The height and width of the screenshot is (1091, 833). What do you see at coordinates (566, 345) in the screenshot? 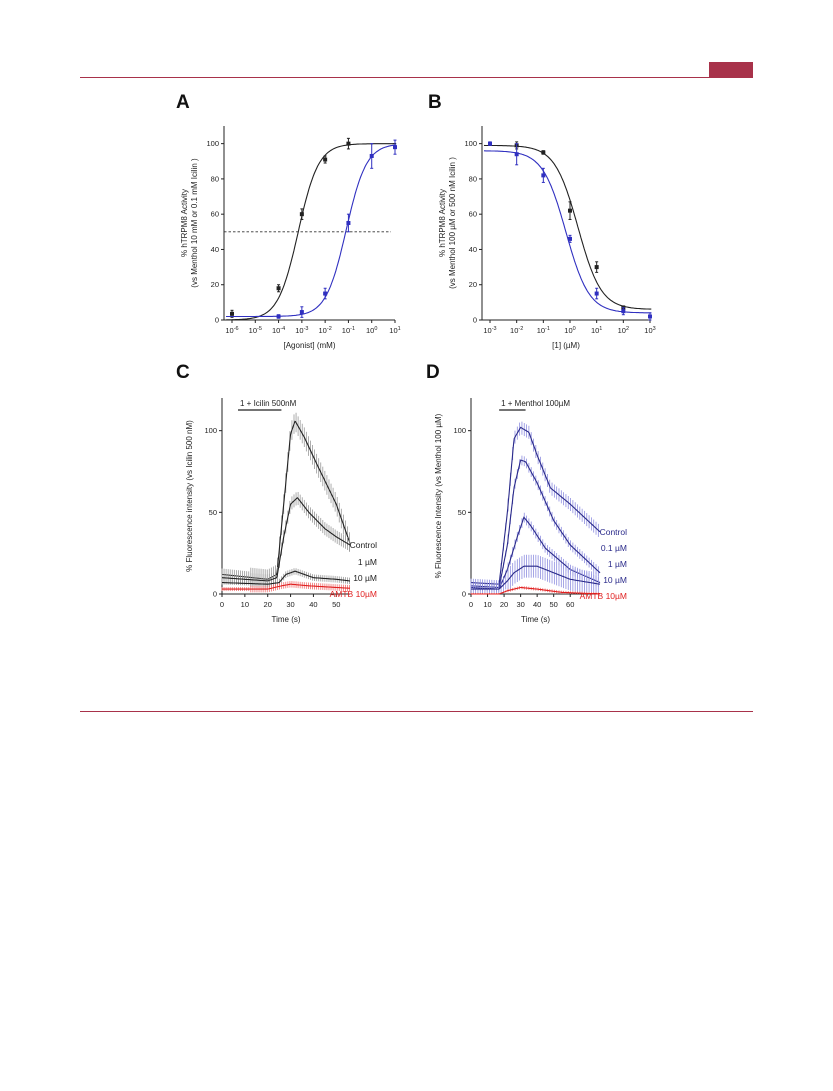
I see `x-axis-label: [1] (µM)` at bounding box center [566, 345].